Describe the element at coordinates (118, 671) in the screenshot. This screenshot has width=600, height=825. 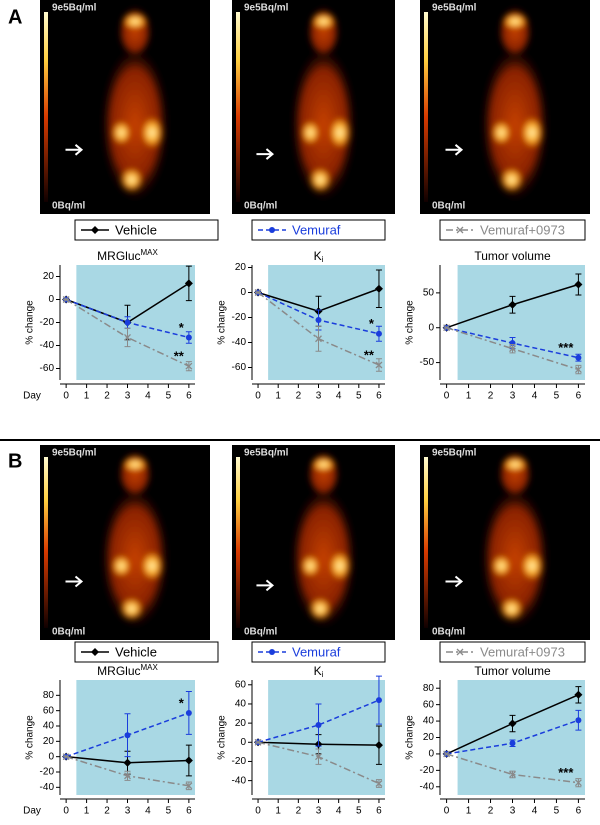
I see `chart-title-main: MRGluc` at that location.